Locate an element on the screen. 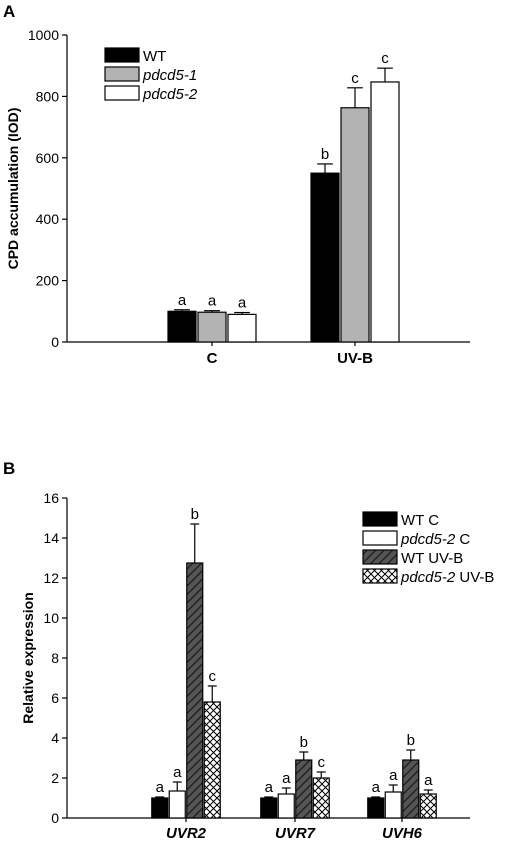 The image size is (520, 842). legend-label: pdcd5-2 C is located at coordinates (435, 539).